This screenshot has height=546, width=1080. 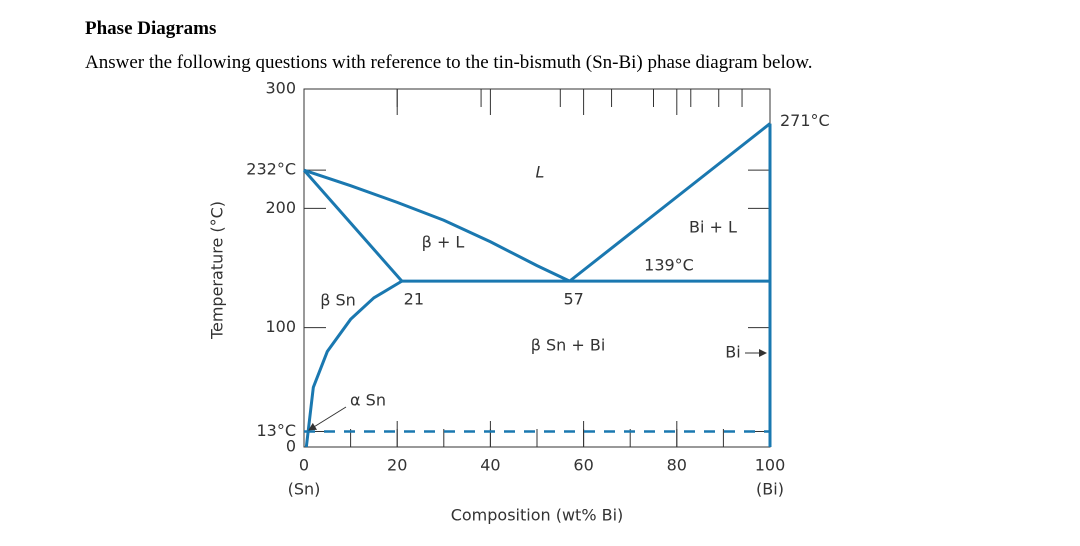 What do you see at coordinates (414, 299) in the screenshot?
I see `composition-label: 21` at bounding box center [414, 299].